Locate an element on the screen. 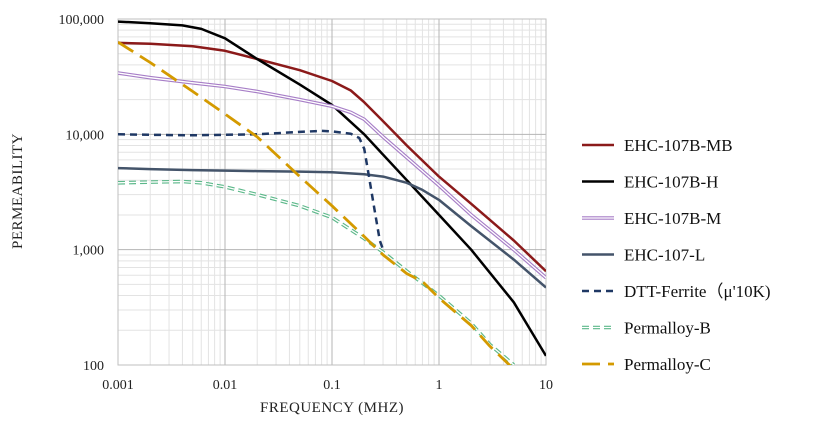  y-tick-label: 100 is located at coordinates (93, 366).